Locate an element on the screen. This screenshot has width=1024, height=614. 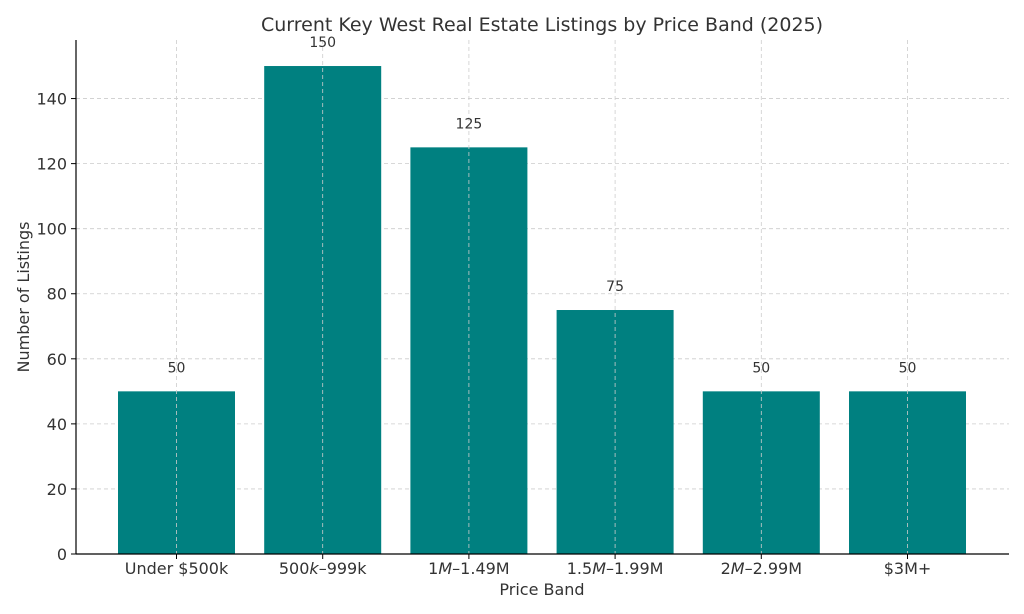
y-axis-label: Number of Listings is located at coordinates (23, 297).